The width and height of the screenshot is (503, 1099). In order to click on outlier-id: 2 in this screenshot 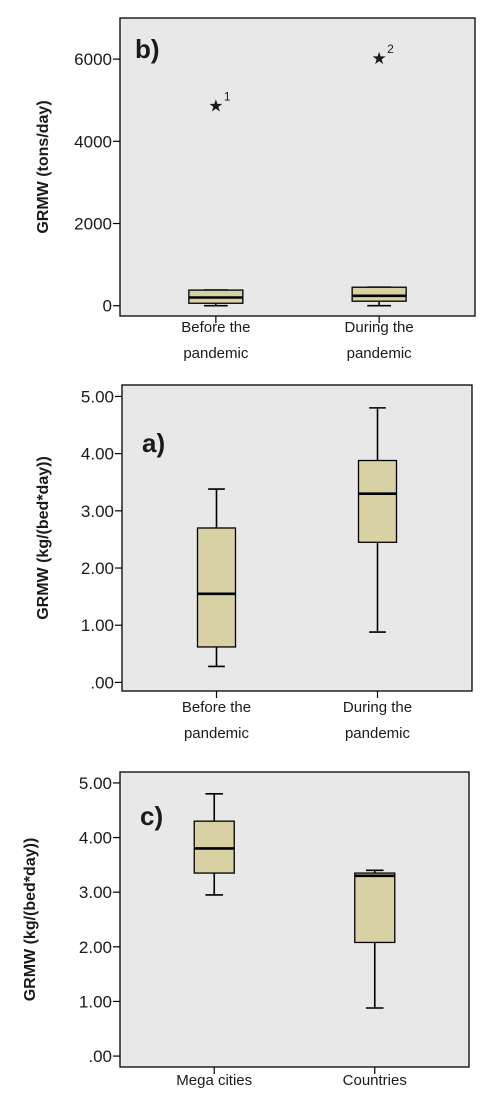, I will do `click(390, 49)`.